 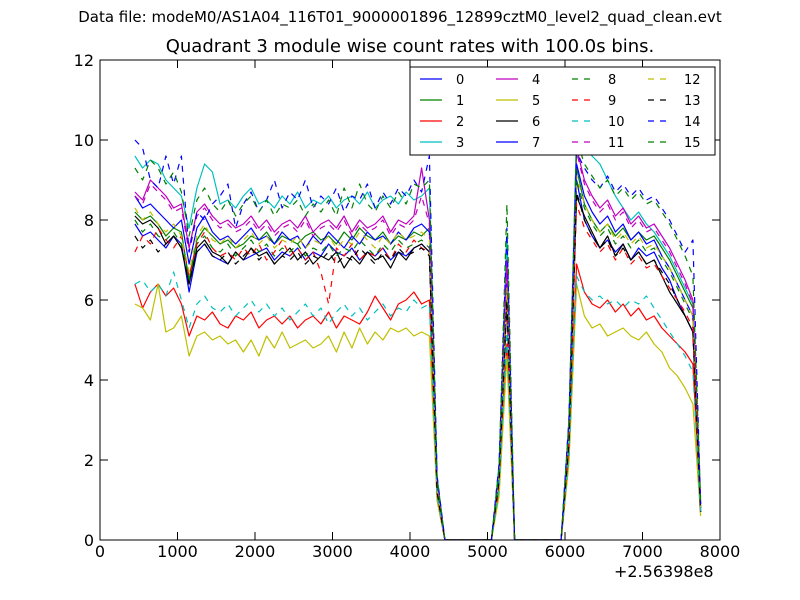 I want to click on x-tick-label: 5000, so click(x=487, y=551).